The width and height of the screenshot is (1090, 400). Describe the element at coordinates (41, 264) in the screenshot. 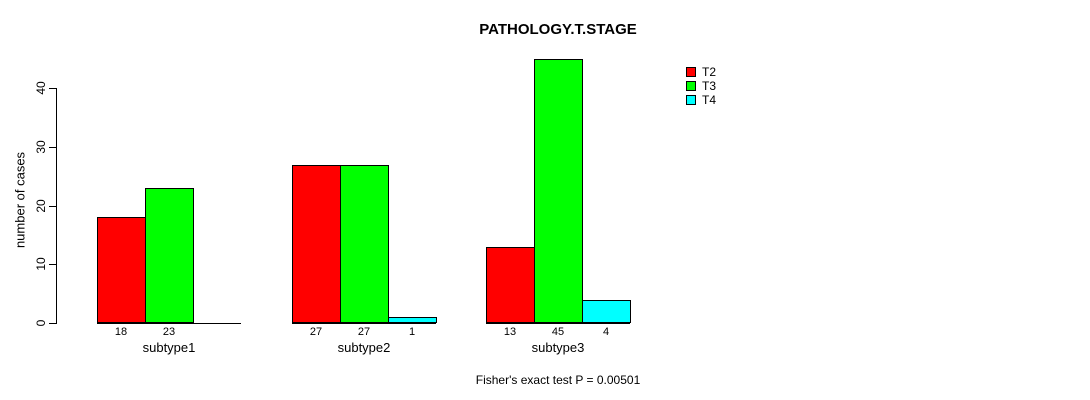

I see `y-tick-label: 10` at that location.